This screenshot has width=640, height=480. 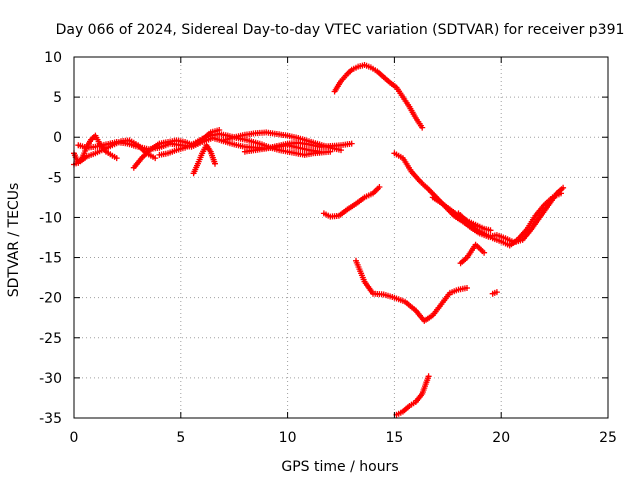 What do you see at coordinates (180, 438) in the screenshot?
I see `x-tick-label: 5` at bounding box center [180, 438].